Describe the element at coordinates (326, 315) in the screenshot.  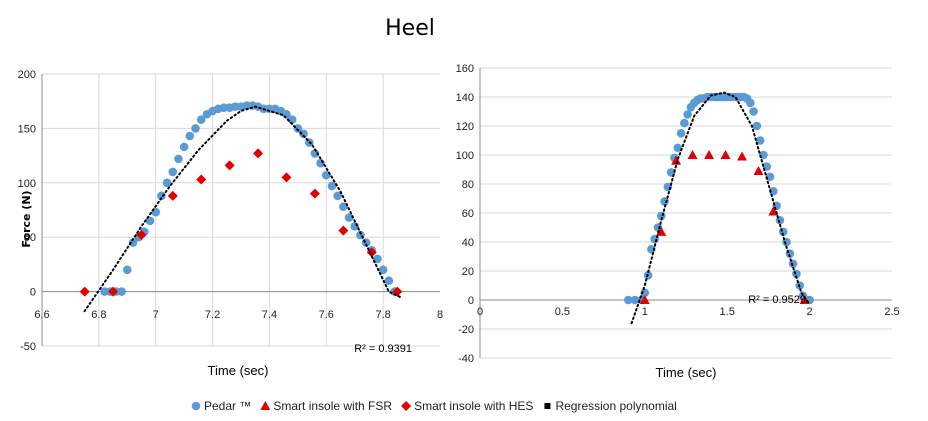
I see `x-tick-label: 7.6` at that location.